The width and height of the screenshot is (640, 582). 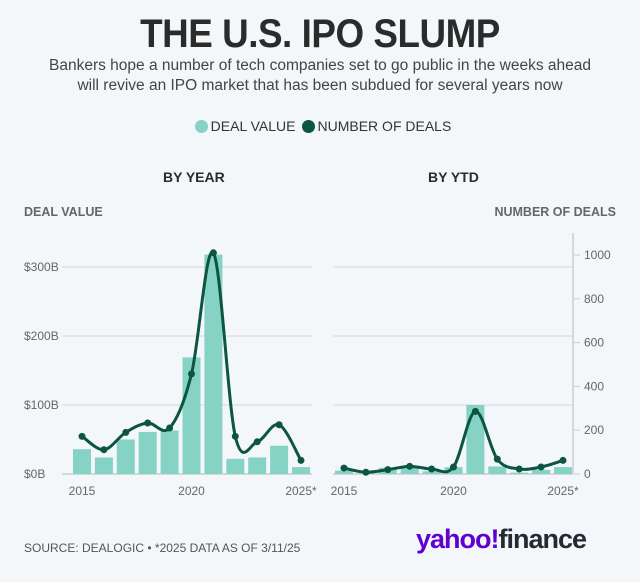 I want to click on legend-swatch-number-of-deals, so click(x=308, y=126).